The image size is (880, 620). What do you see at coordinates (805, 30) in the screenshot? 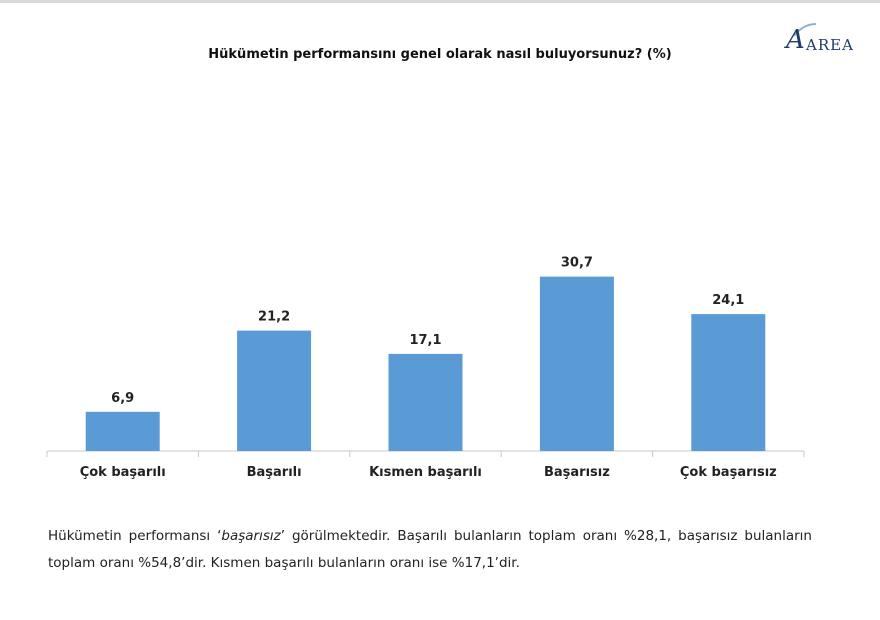
I see `logo-swoosh-icon` at bounding box center [805, 30].